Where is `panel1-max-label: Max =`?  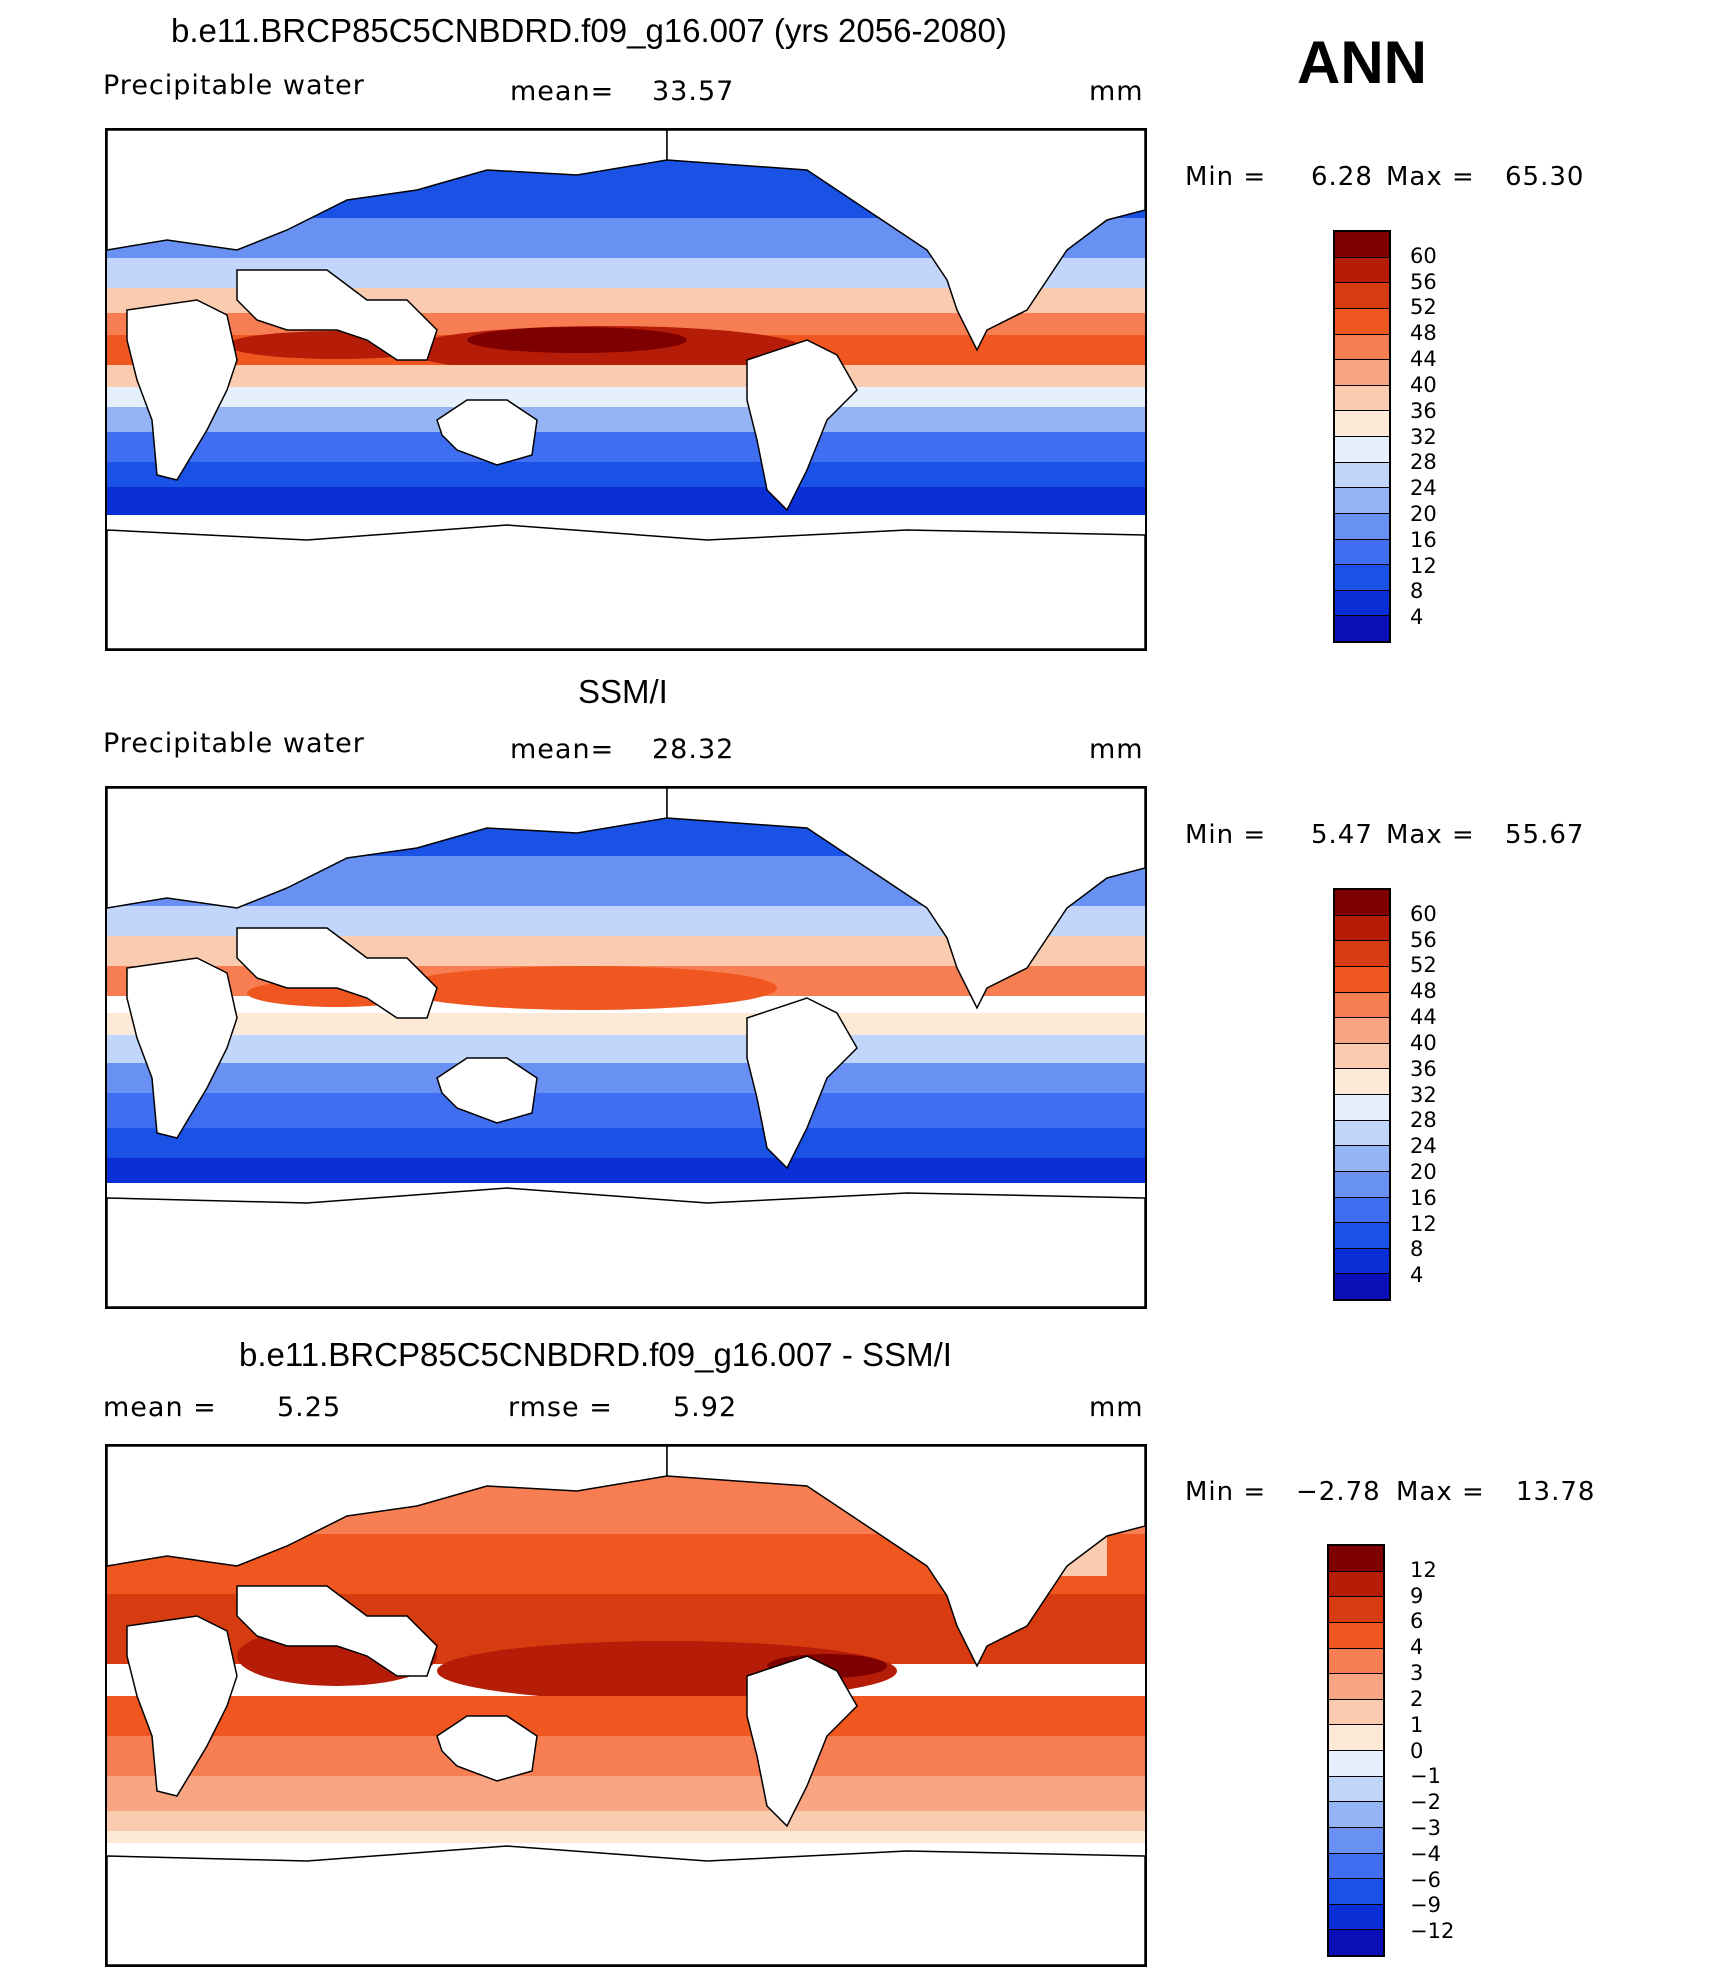 panel1-max-label: Max = is located at coordinates (1430, 177).